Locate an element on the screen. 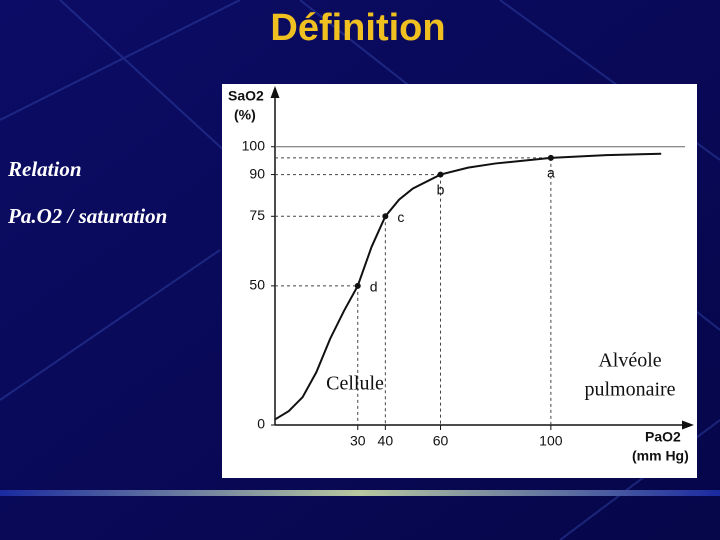 The width and height of the screenshot is (720, 540). y-tick-label: 75 is located at coordinates (257, 215).